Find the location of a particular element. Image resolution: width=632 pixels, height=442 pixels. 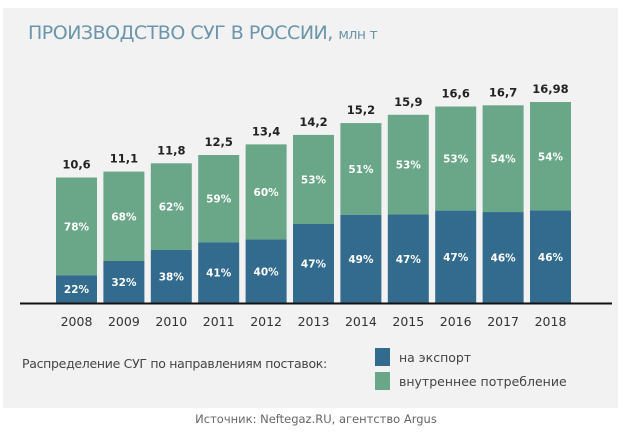

domestic-percent-label: 60% is located at coordinates (267, 193).